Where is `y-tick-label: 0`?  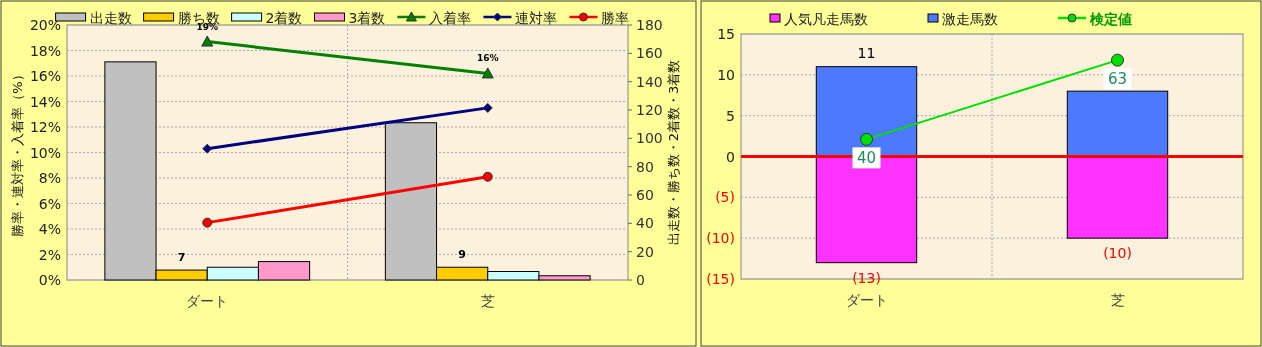 y-tick-label: 0 is located at coordinates (730, 156).